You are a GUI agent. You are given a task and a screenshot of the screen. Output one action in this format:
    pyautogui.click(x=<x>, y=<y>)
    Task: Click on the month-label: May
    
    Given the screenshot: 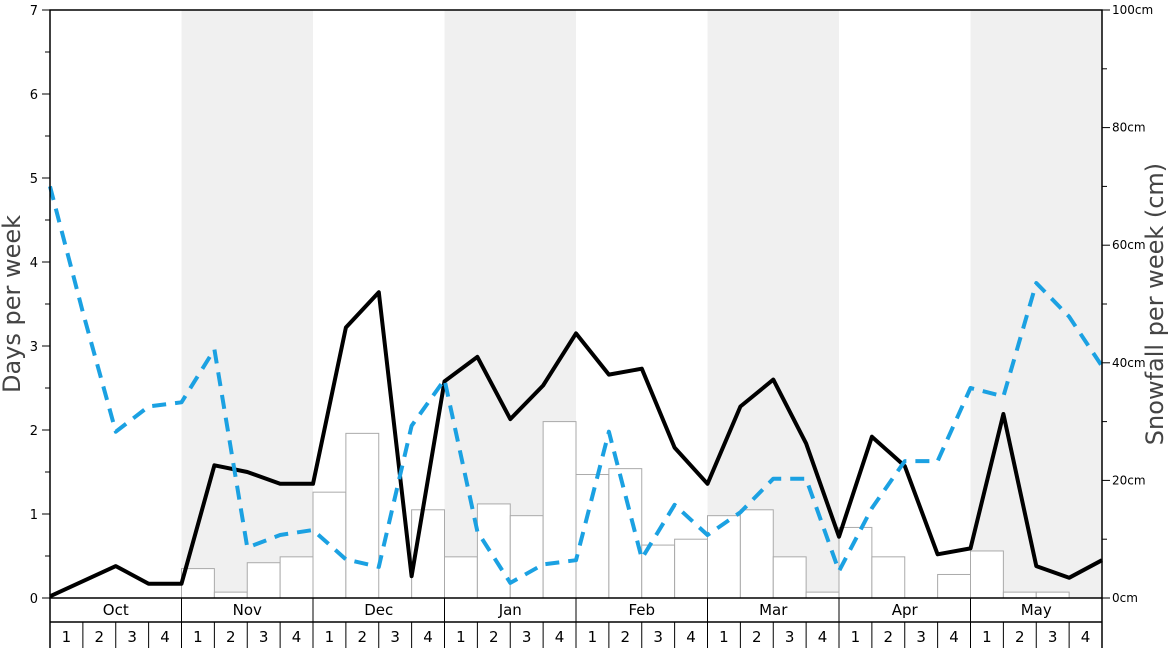 What is the action you would take?
    pyautogui.click(x=1036, y=610)
    